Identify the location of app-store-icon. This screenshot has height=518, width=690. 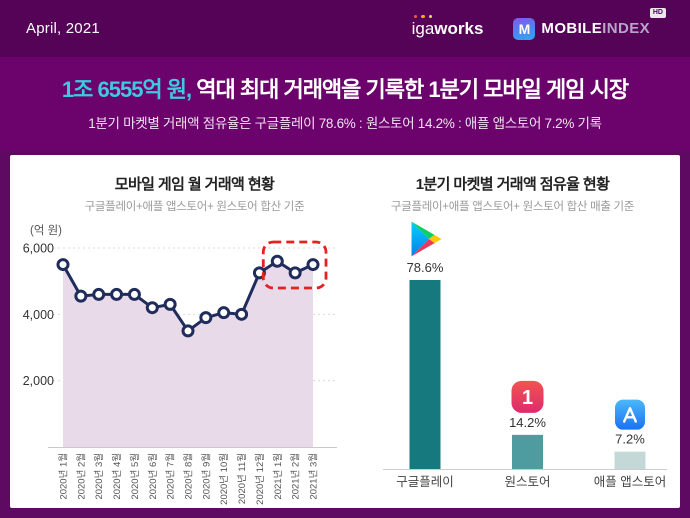
(630, 414).